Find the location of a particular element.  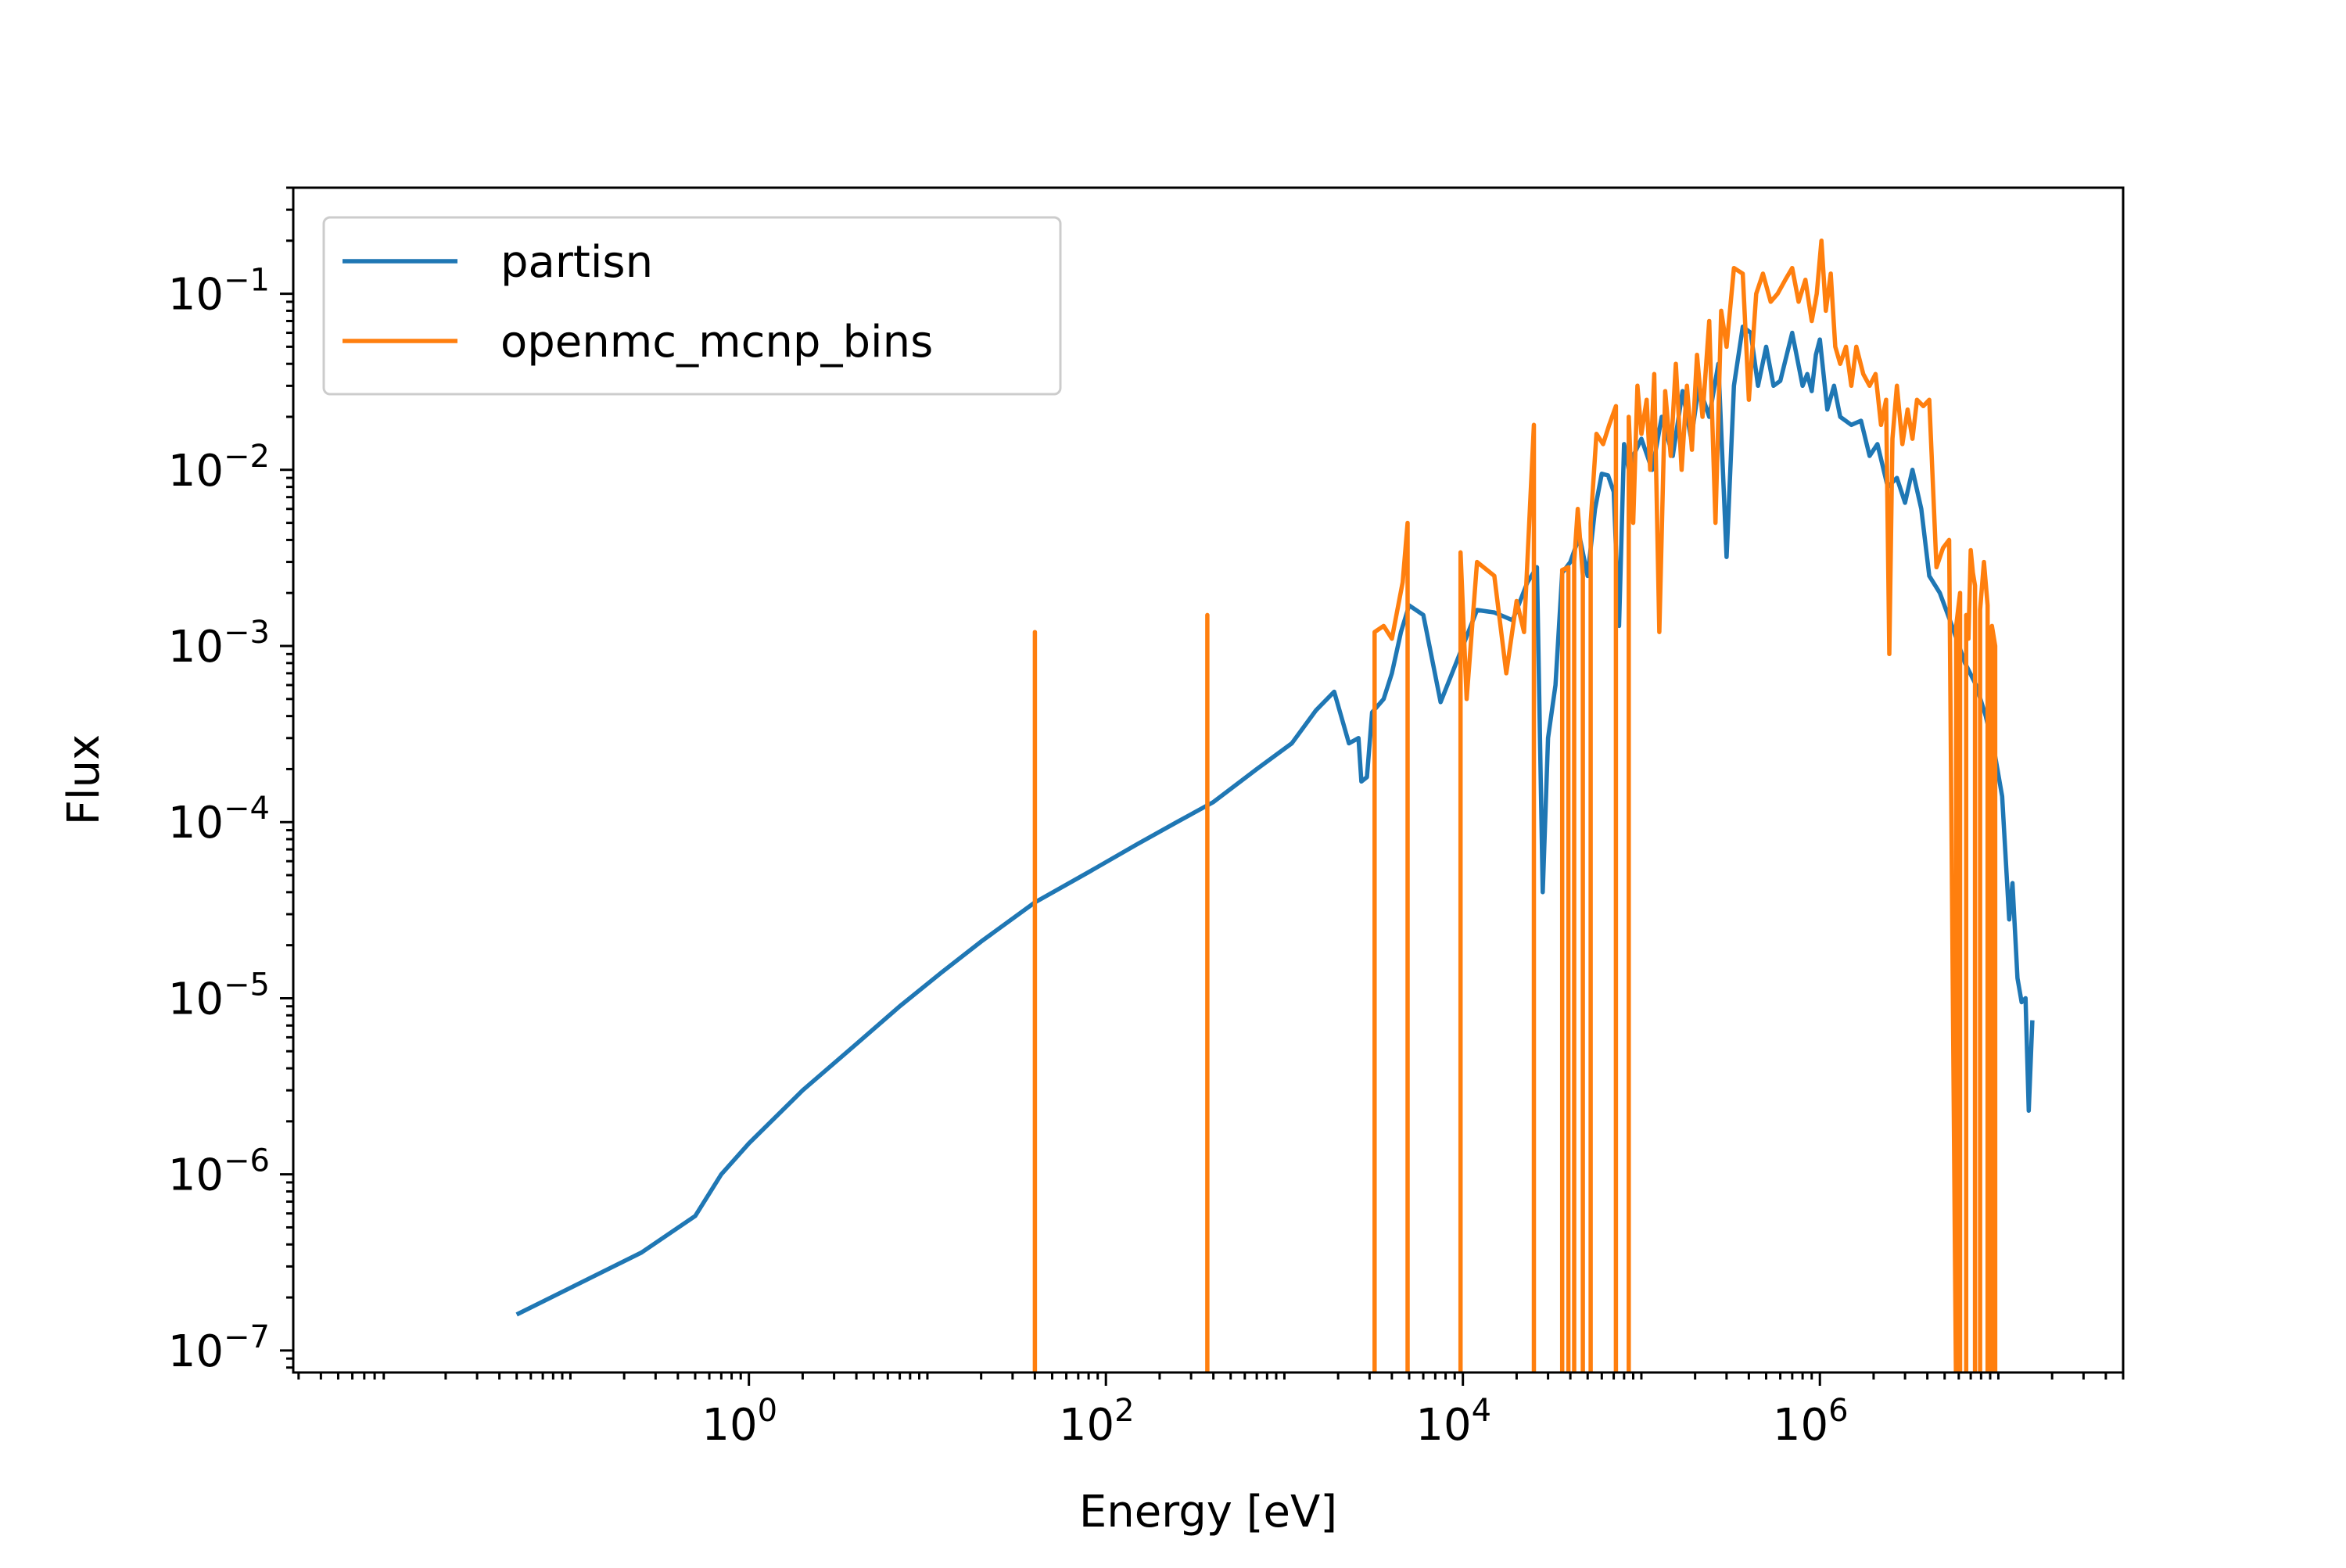

x-axis-label: Energy [eV] is located at coordinates (1208, 1512).